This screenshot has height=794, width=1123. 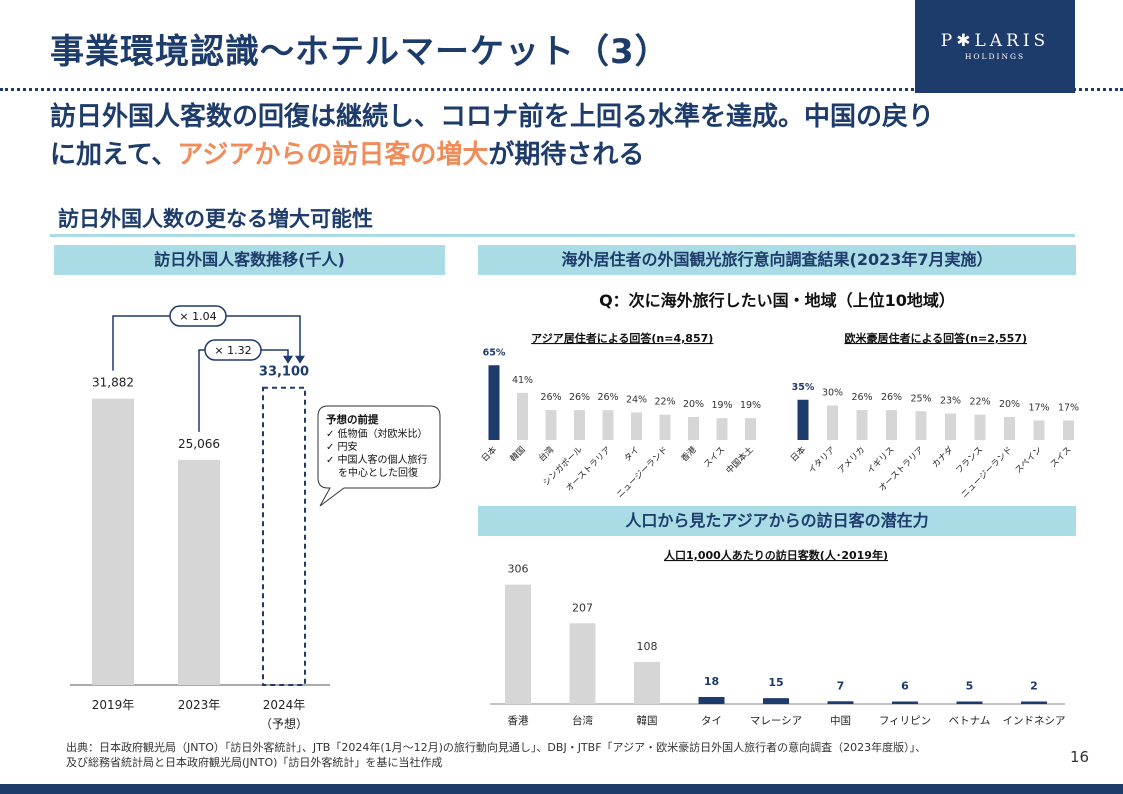 I want to click on polaris-logo: P✱LARIS HOLDINGS, so click(x=995, y=46).